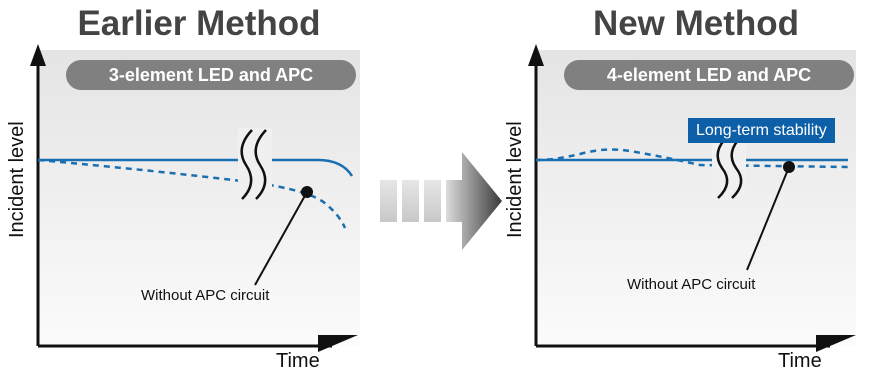 The height and width of the screenshot is (374, 871). I want to click on left-y-axis-arrow, so click(38, 55).